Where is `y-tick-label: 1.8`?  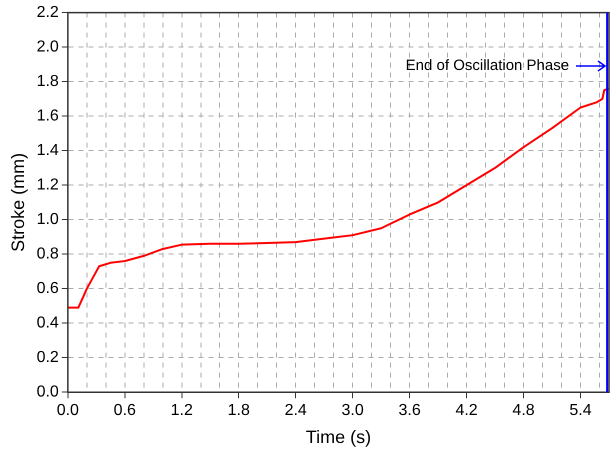 y-tick-label: 1.8 is located at coordinates (47, 81).